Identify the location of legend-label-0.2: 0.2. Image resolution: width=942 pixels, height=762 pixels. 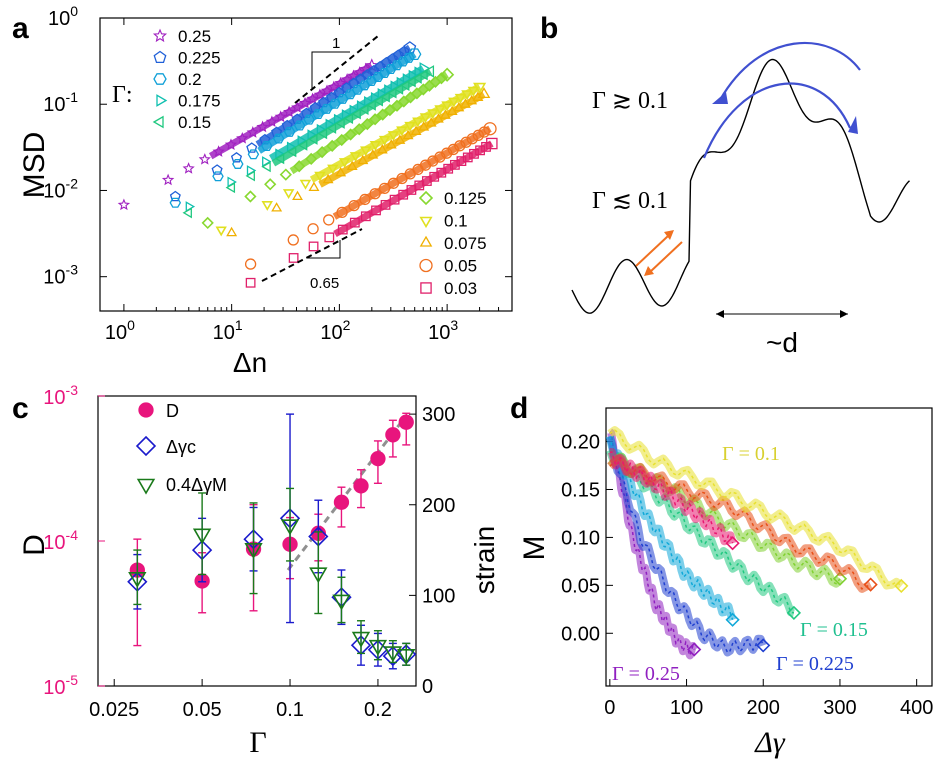
(190, 79).